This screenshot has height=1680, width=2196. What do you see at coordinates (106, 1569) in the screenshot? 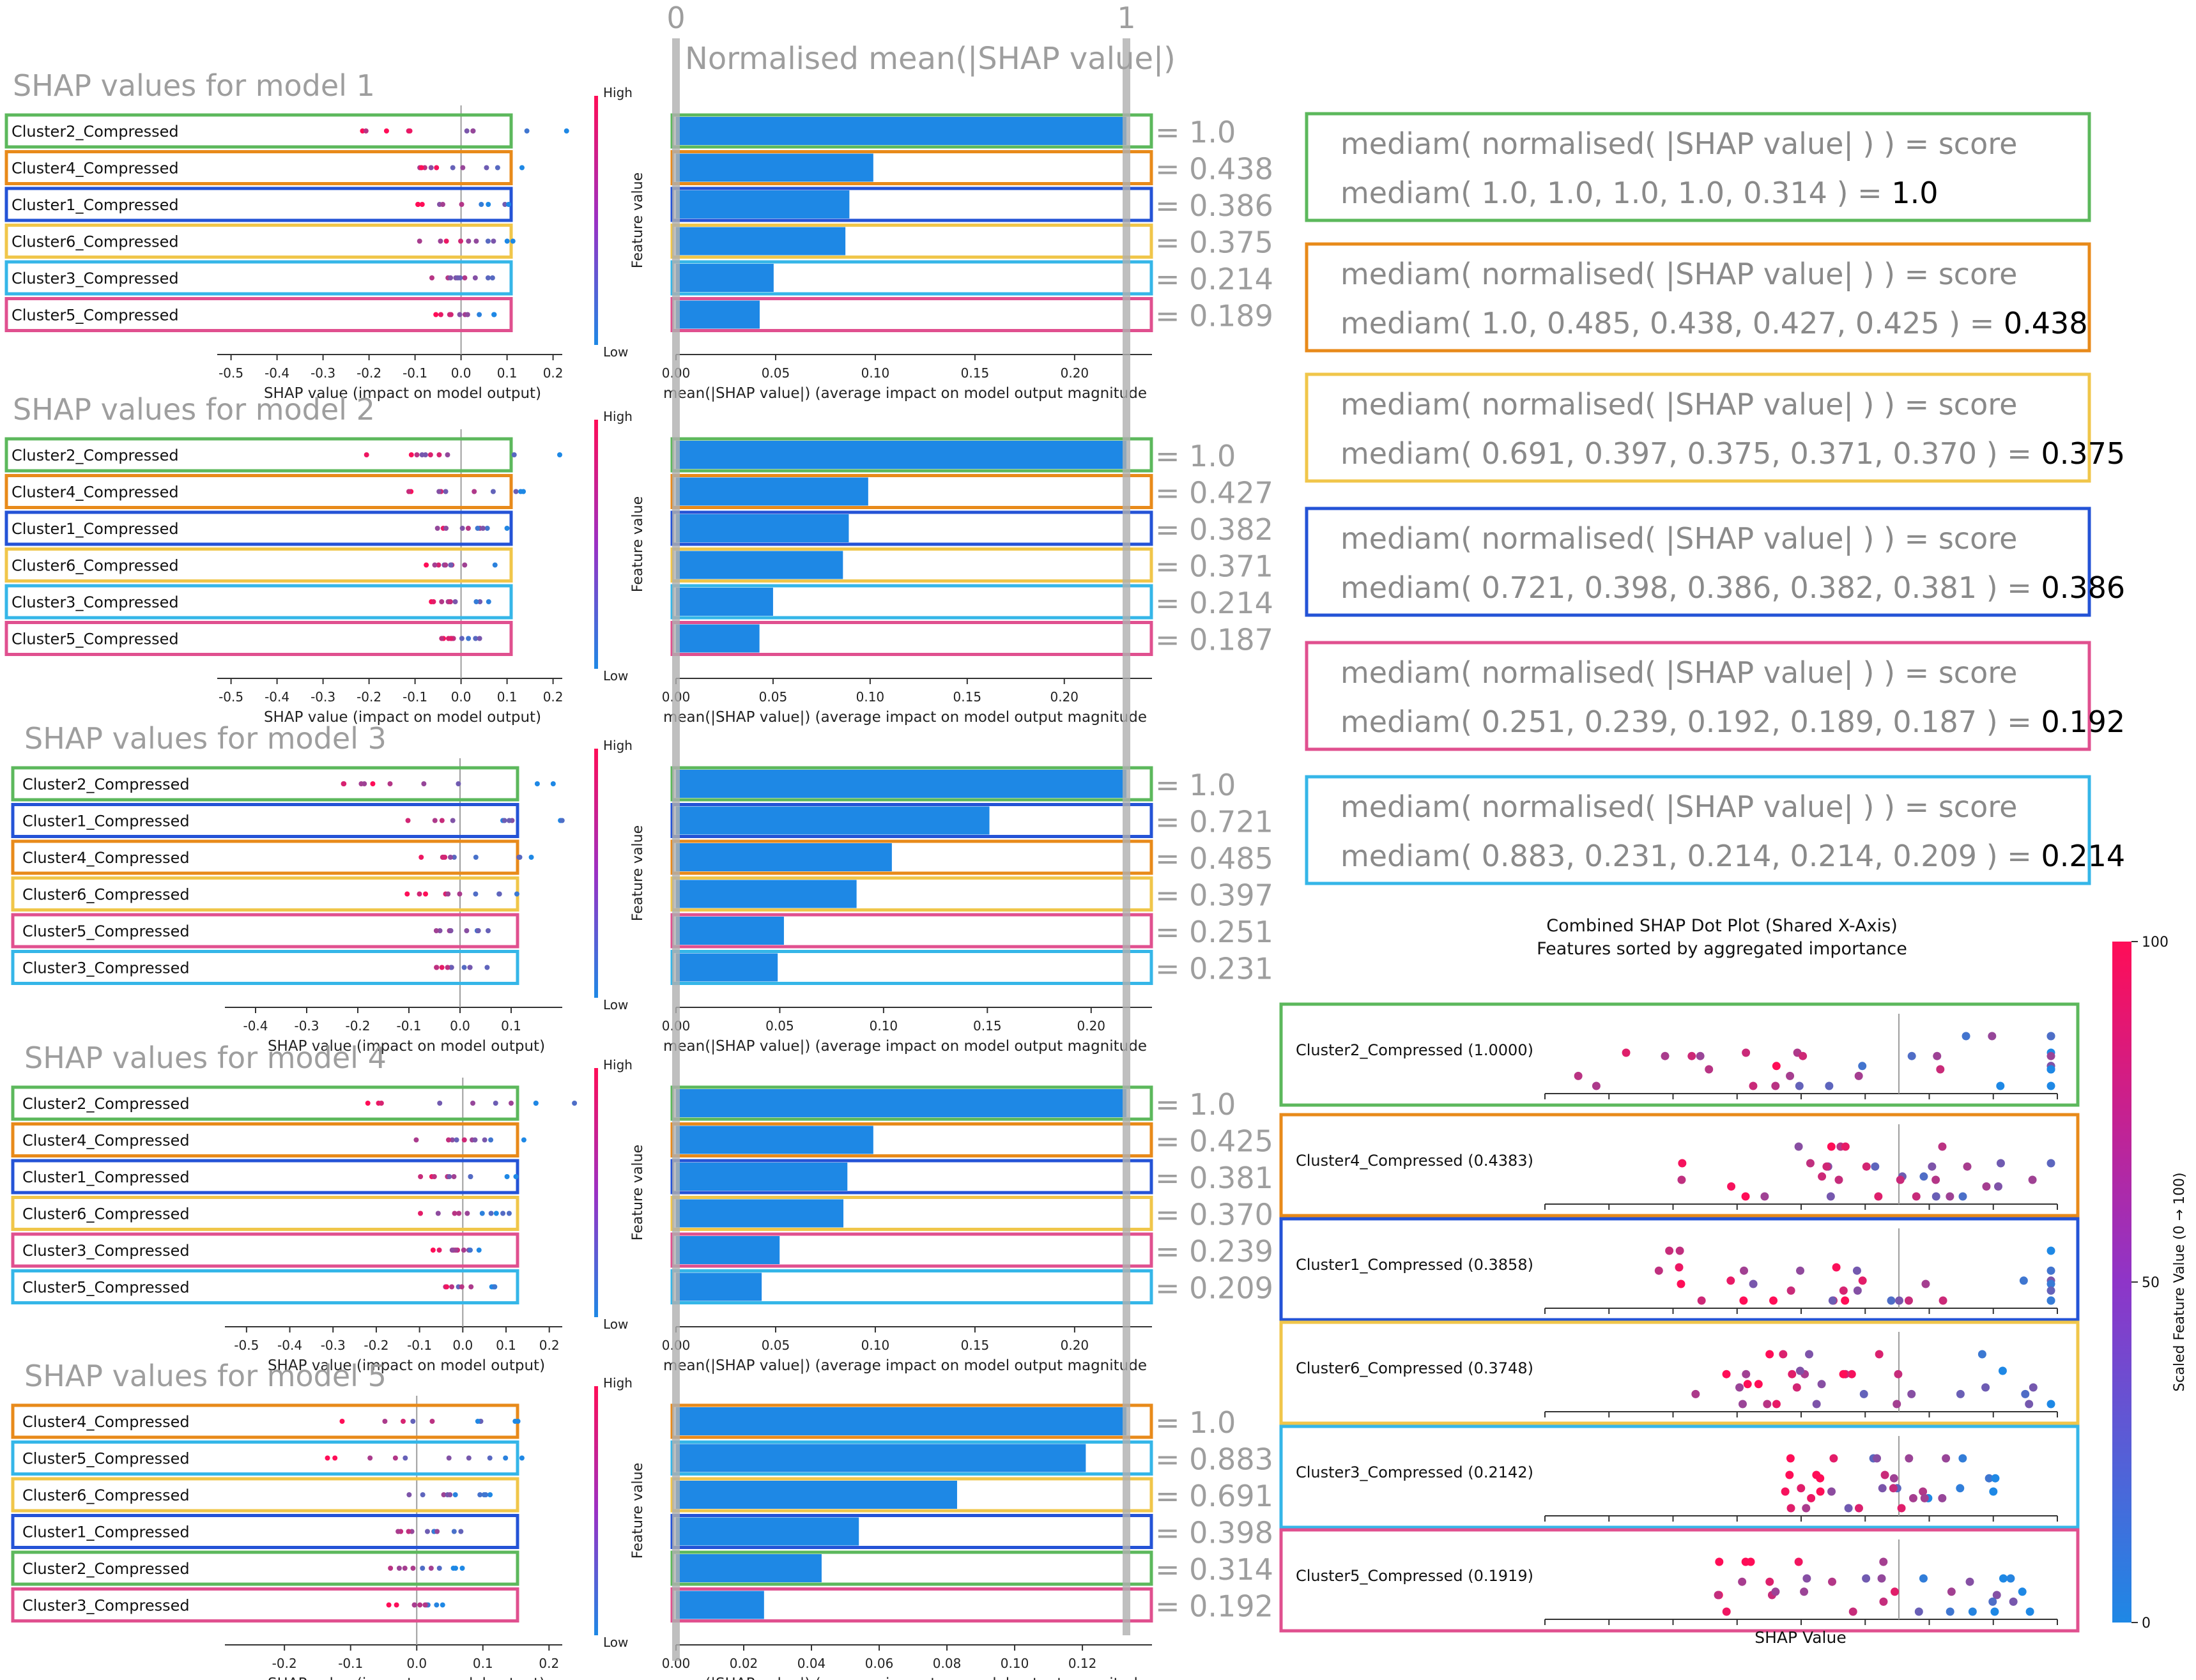
I see `feature-label: Cluster2_Compressed` at bounding box center [106, 1569].